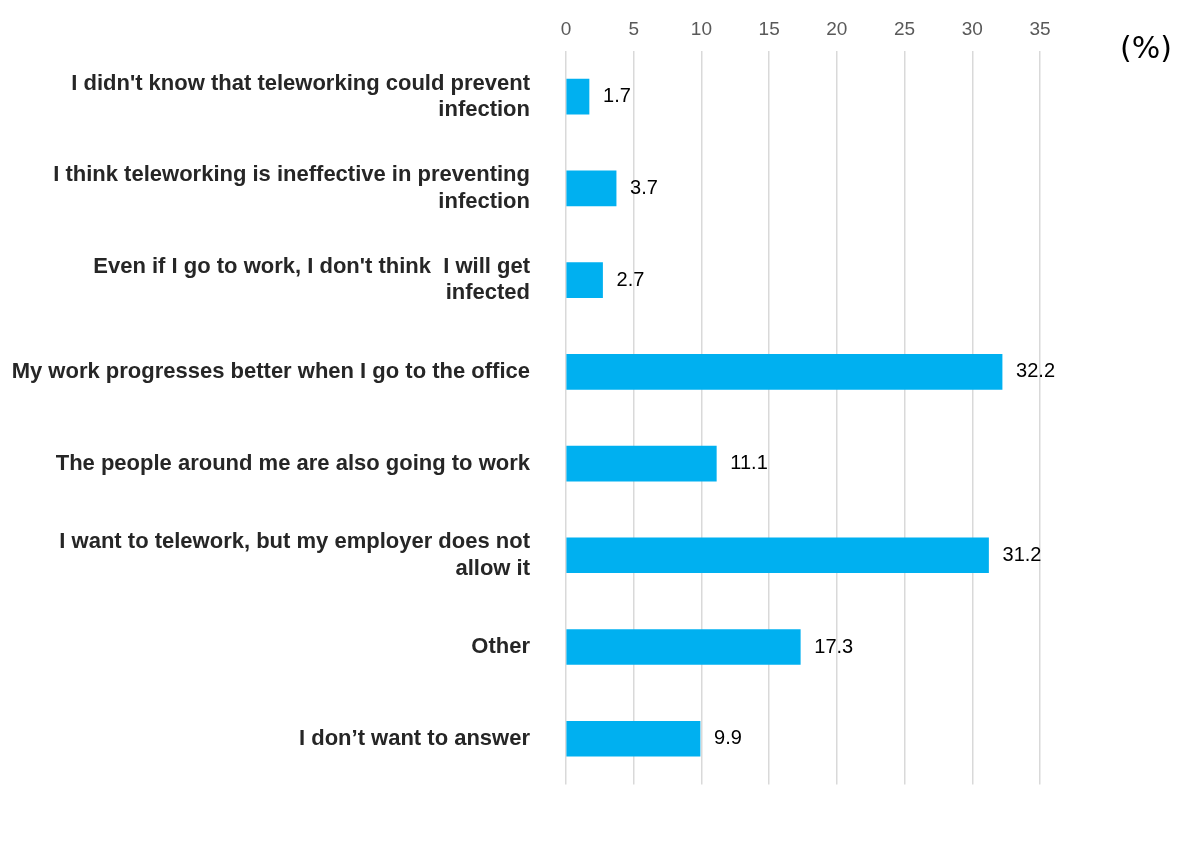 This screenshot has width=1194, height=847. Describe the element at coordinates (630, 278) in the screenshot. I see `data-label: 2.7` at that location.